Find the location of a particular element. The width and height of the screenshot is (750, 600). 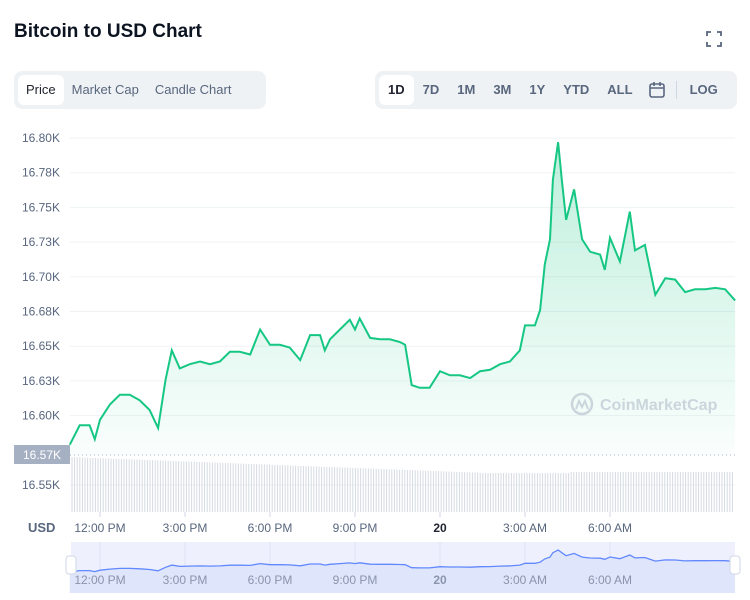

navigator-x-label: 6:00 AM is located at coordinates (610, 580).